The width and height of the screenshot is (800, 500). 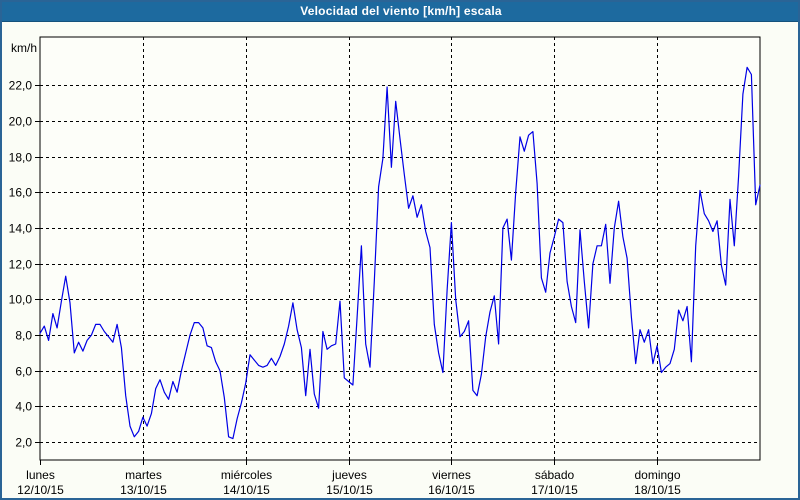 I want to click on day-name-label: jueves, so click(x=349, y=475).